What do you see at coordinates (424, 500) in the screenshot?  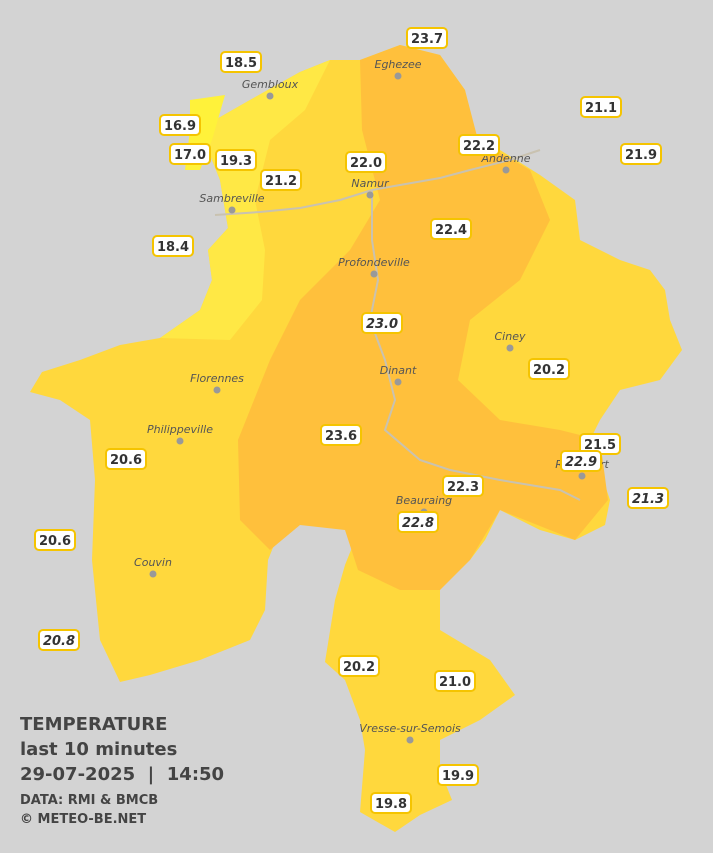 I see `city-label: Beauraing` at bounding box center [424, 500].